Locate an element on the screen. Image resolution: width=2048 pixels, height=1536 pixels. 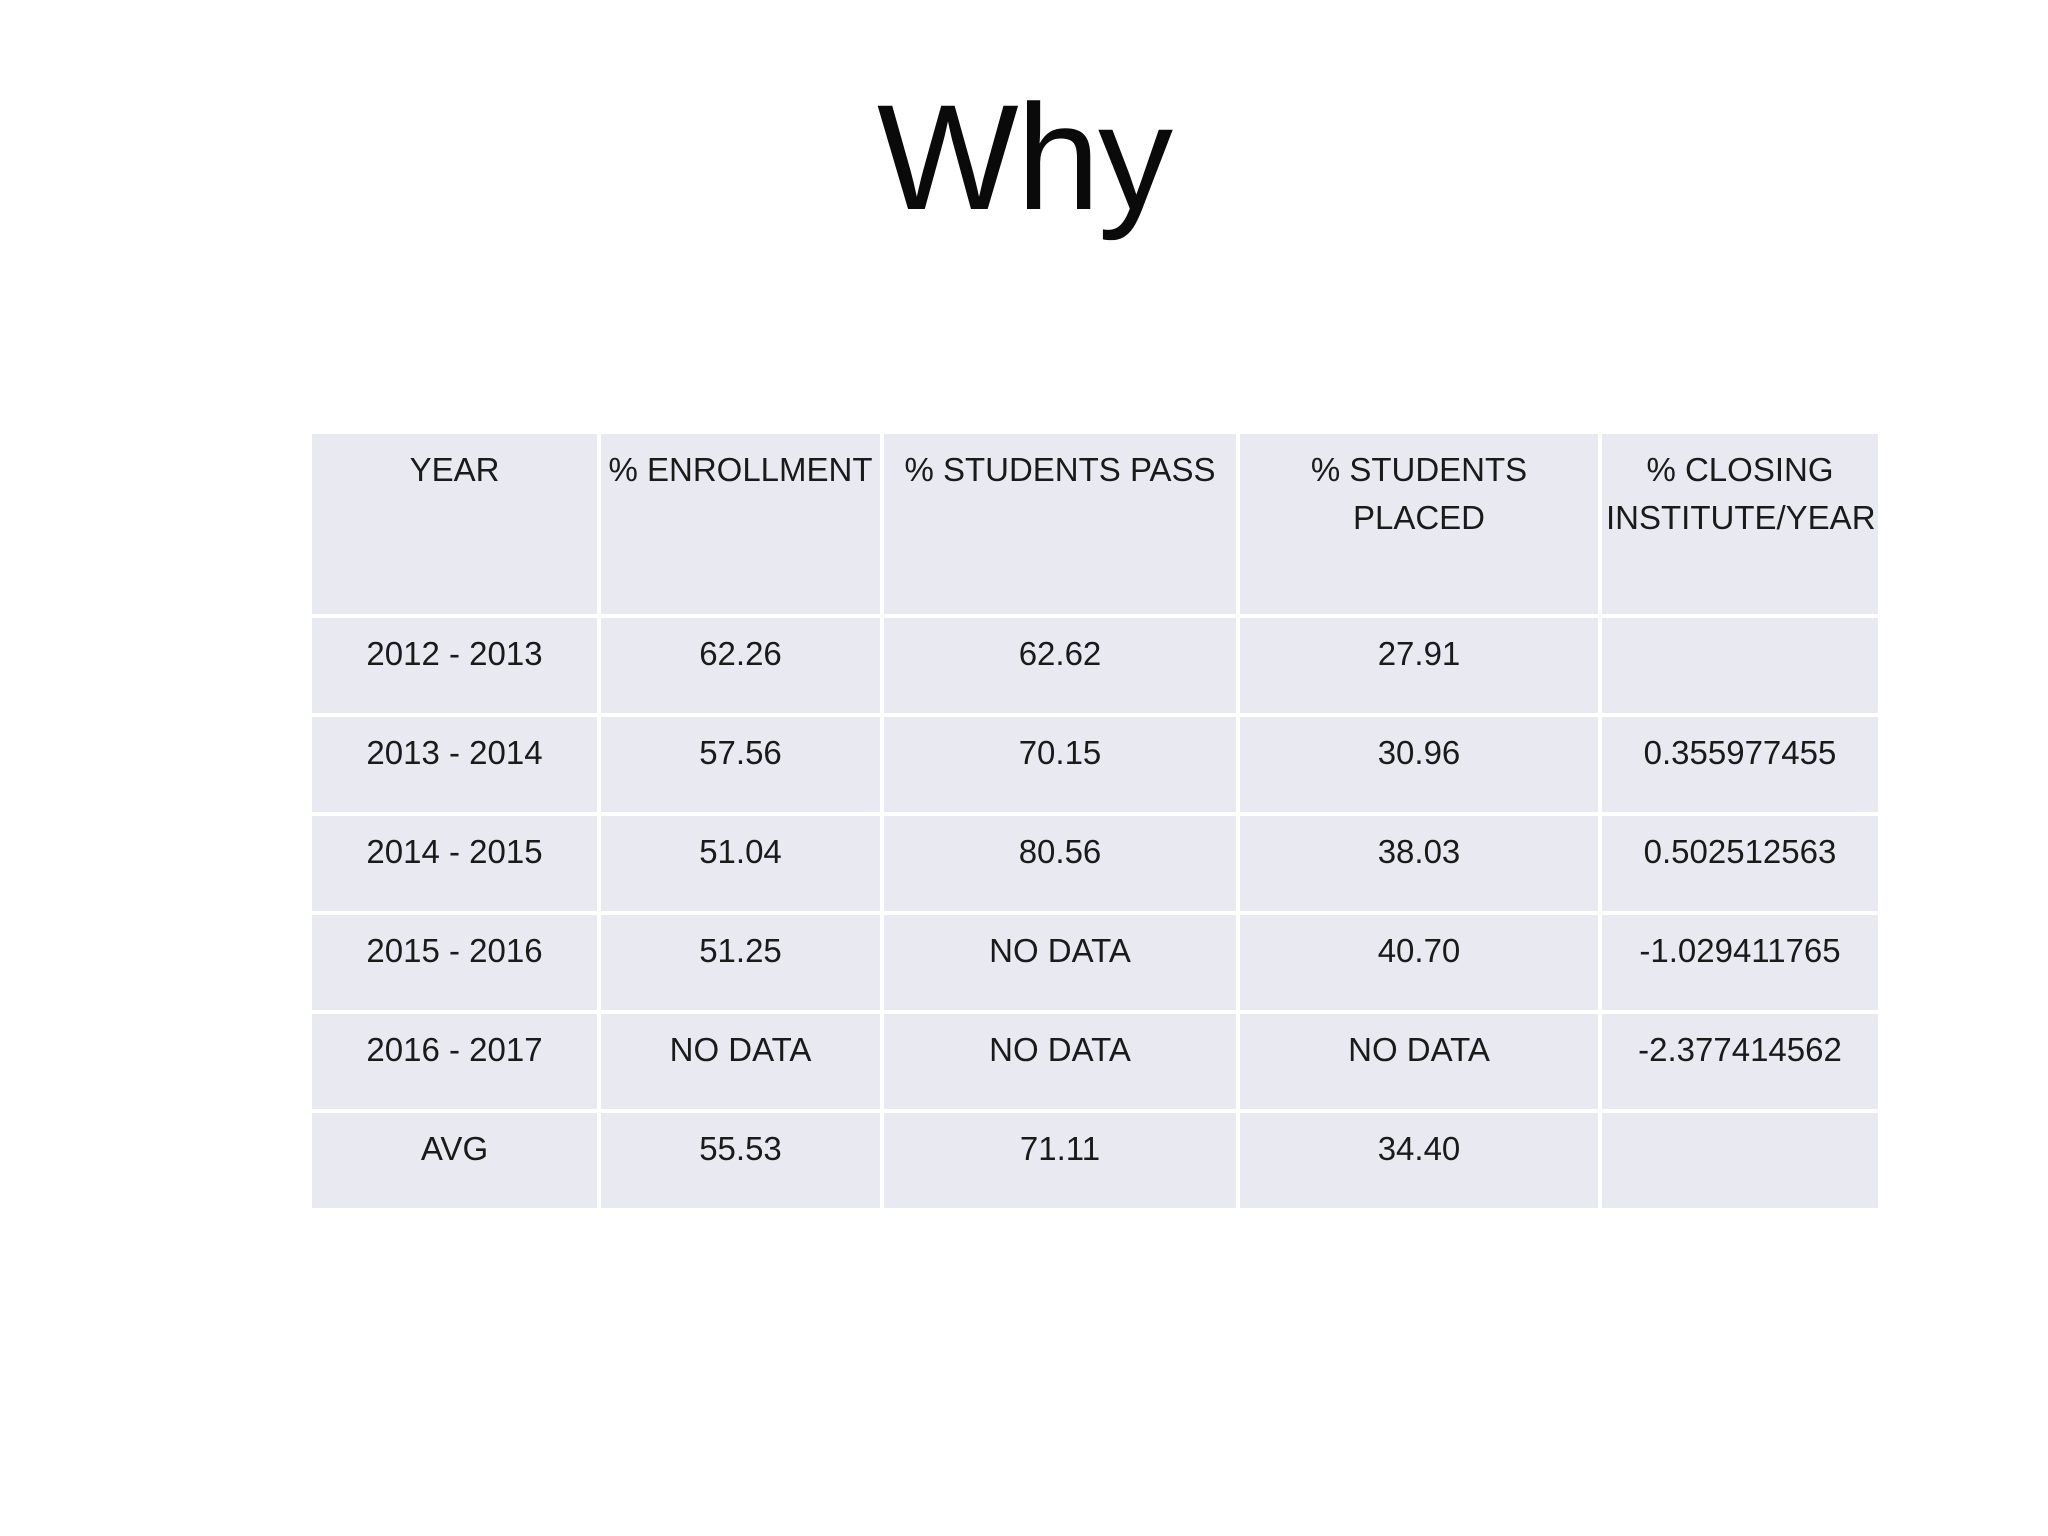
table-row: 2012 - 2013 62.26 62.62 27.91 is located at coordinates (1095, 665).